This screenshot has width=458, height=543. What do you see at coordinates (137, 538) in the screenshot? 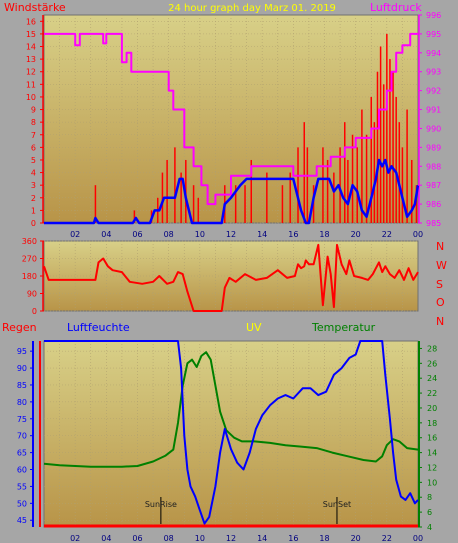
I see `x-tick-label-3-06: 06` at bounding box center [137, 538].